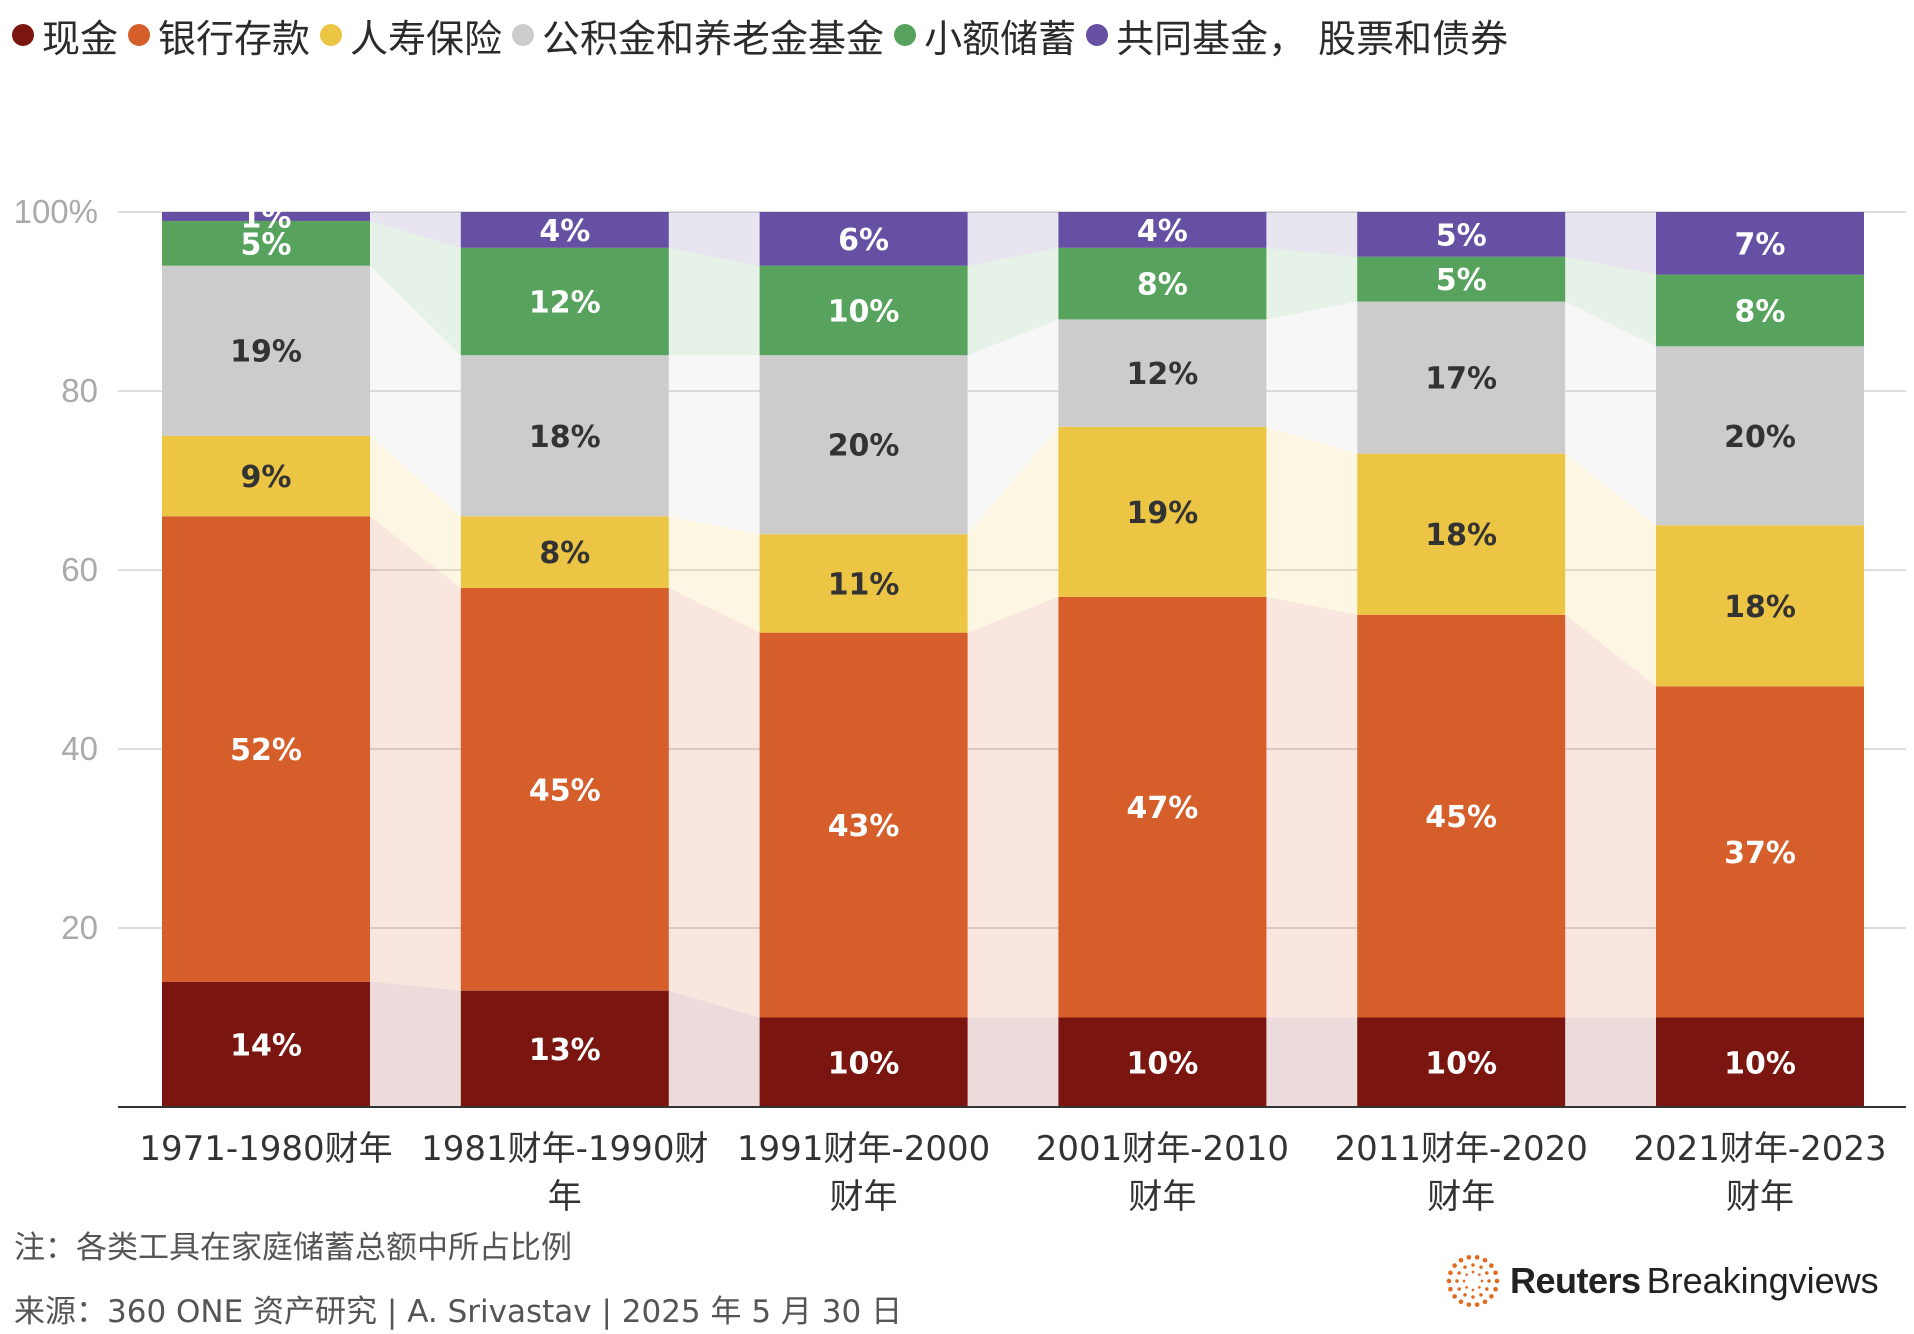 The width and height of the screenshot is (1914, 1334). Describe the element at coordinates (1461, 1172) in the screenshot. I see `x-tick-label: 2011财年-2020 财年` at that location.